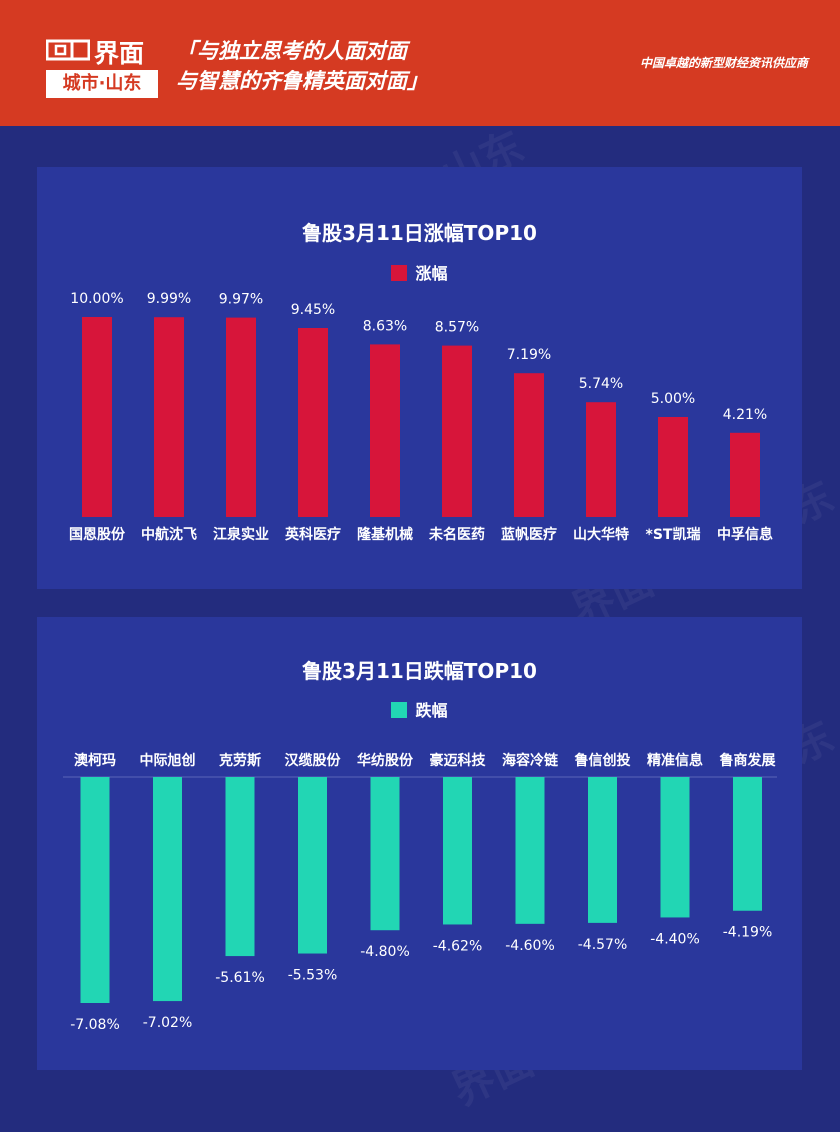  Describe the element at coordinates (747, 760) in the screenshot. I see `loss-category-label: 鲁商发展` at that location.